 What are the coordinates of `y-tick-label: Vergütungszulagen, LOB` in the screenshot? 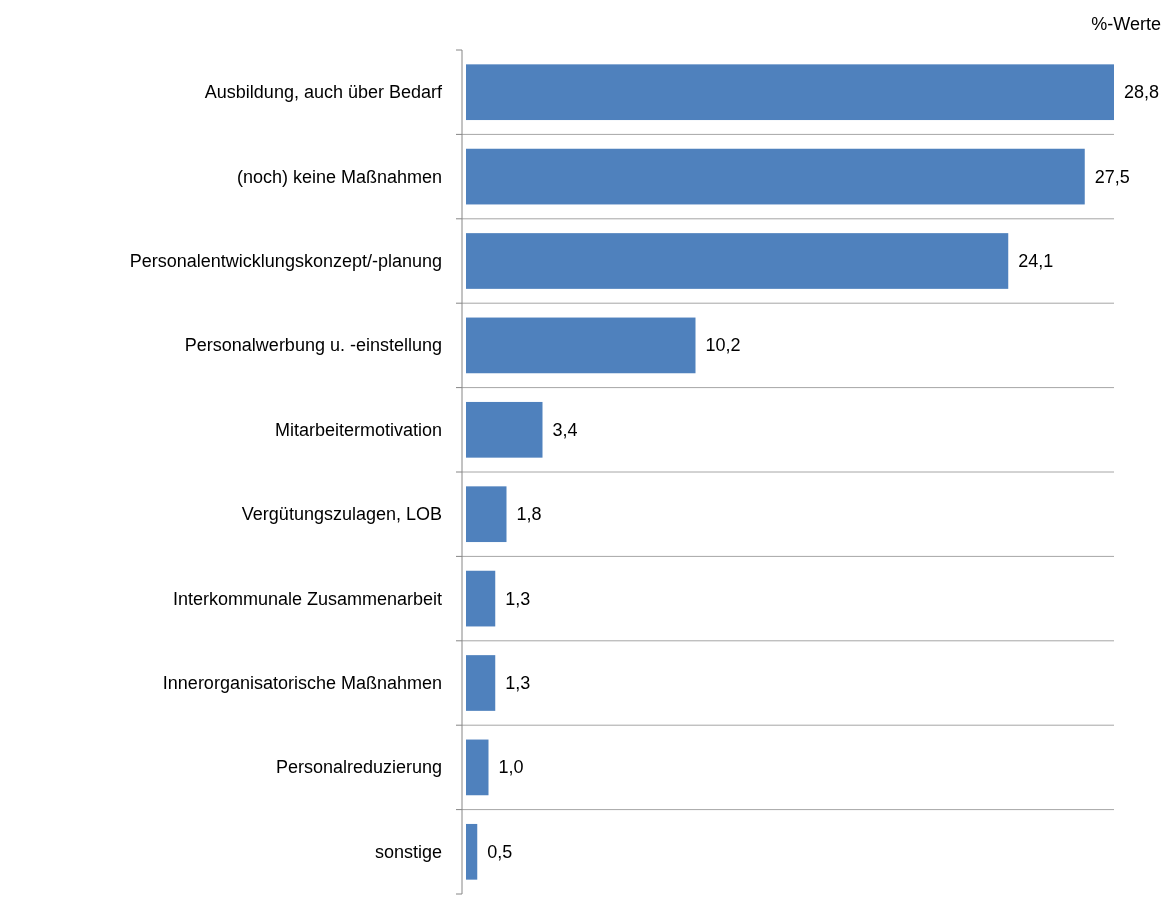 It's located at (341, 514).